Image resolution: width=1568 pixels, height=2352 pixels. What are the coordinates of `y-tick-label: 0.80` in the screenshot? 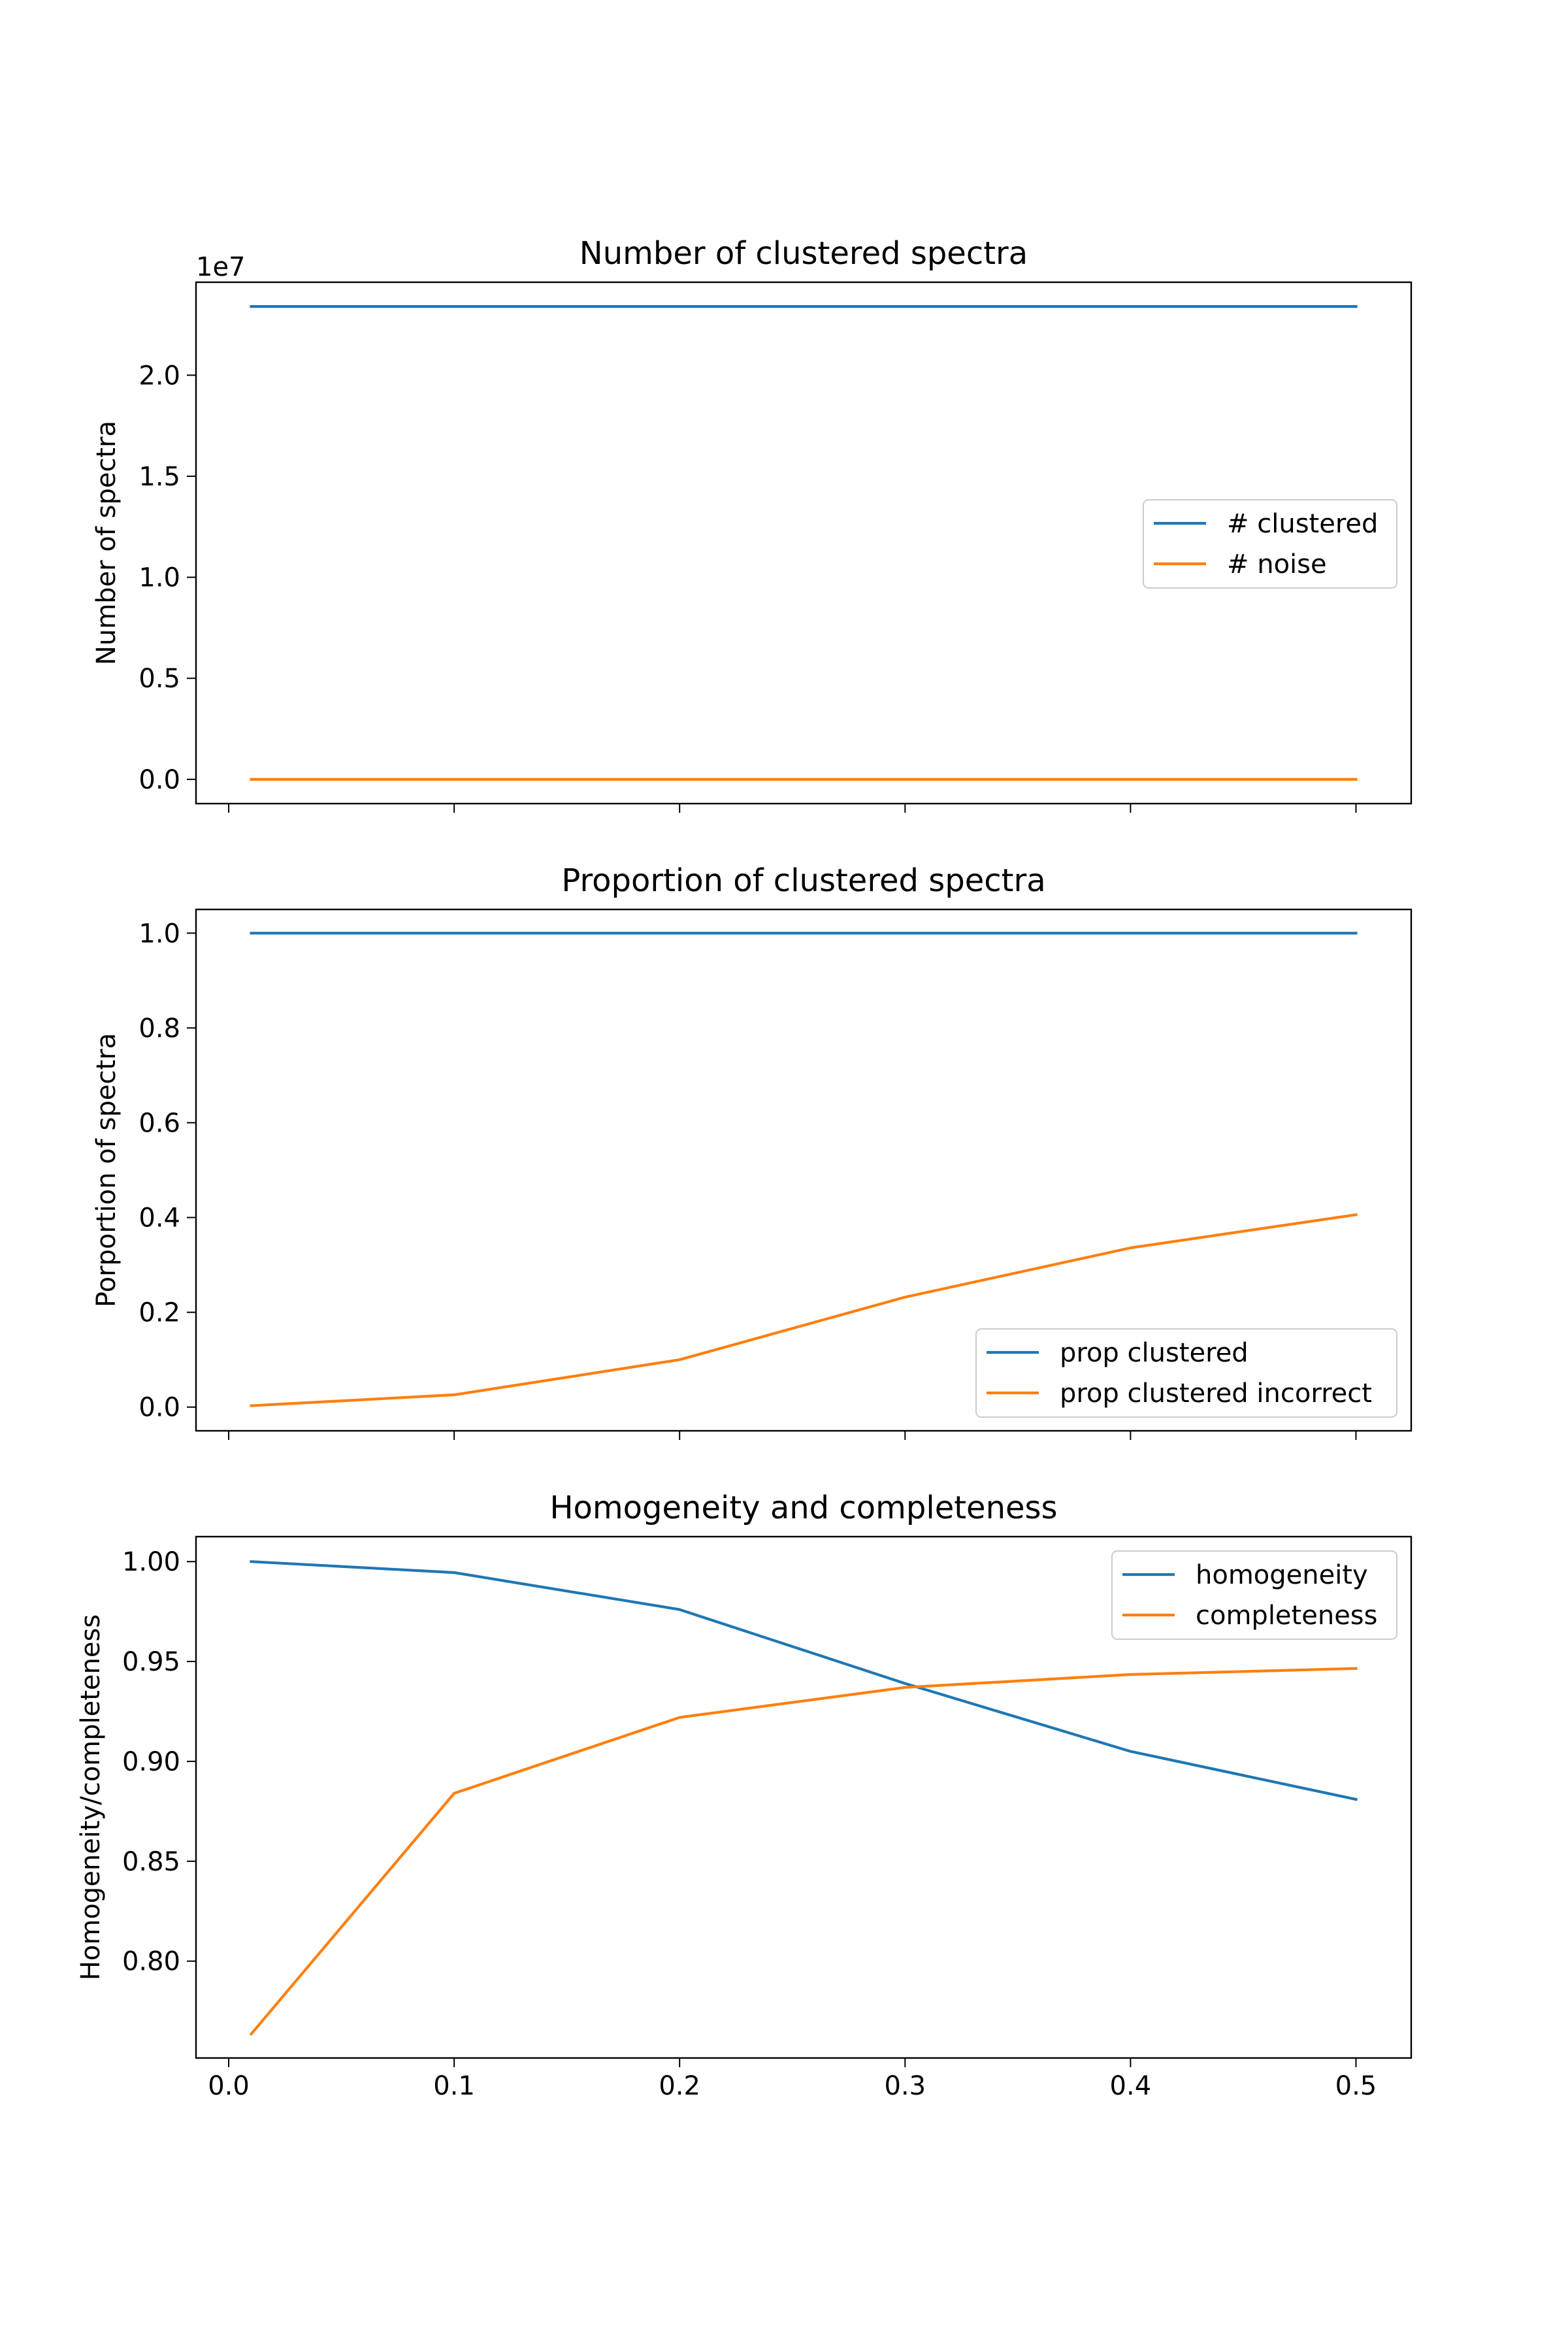 It's located at (151, 1962).